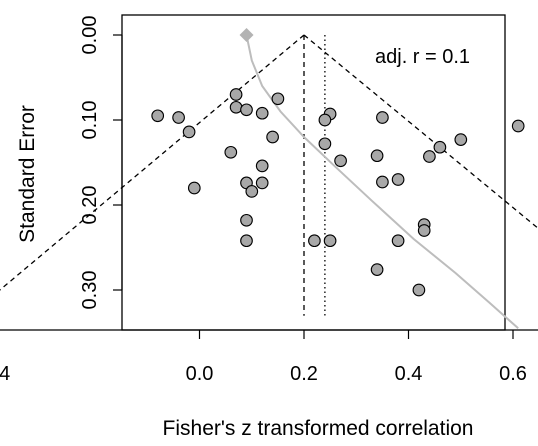  What do you see at coordinates (90, 290) in the screenshot?
I see `y-tick-label: 0.30` at bounding box center [90, 290].